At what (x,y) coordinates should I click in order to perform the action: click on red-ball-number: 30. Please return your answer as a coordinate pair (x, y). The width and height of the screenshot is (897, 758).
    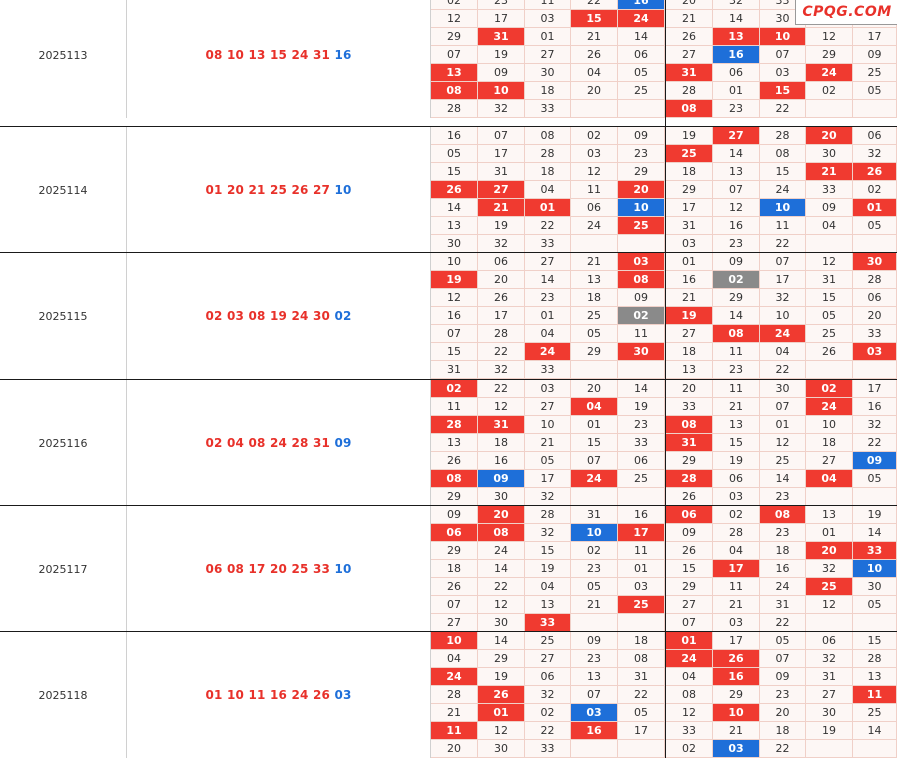
    Looking at the image, I should click on (321, 316).